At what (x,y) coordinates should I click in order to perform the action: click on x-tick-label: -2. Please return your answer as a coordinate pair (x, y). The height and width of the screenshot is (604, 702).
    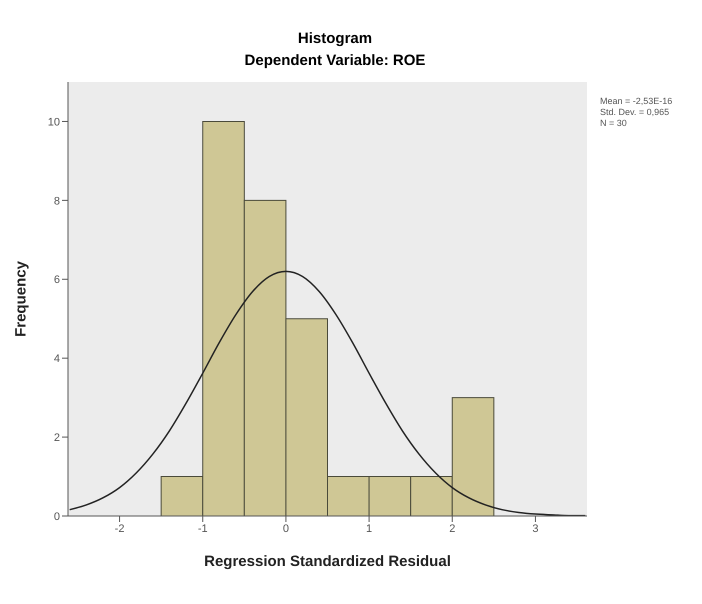
    Looking at the image, I should click on (119, 528).